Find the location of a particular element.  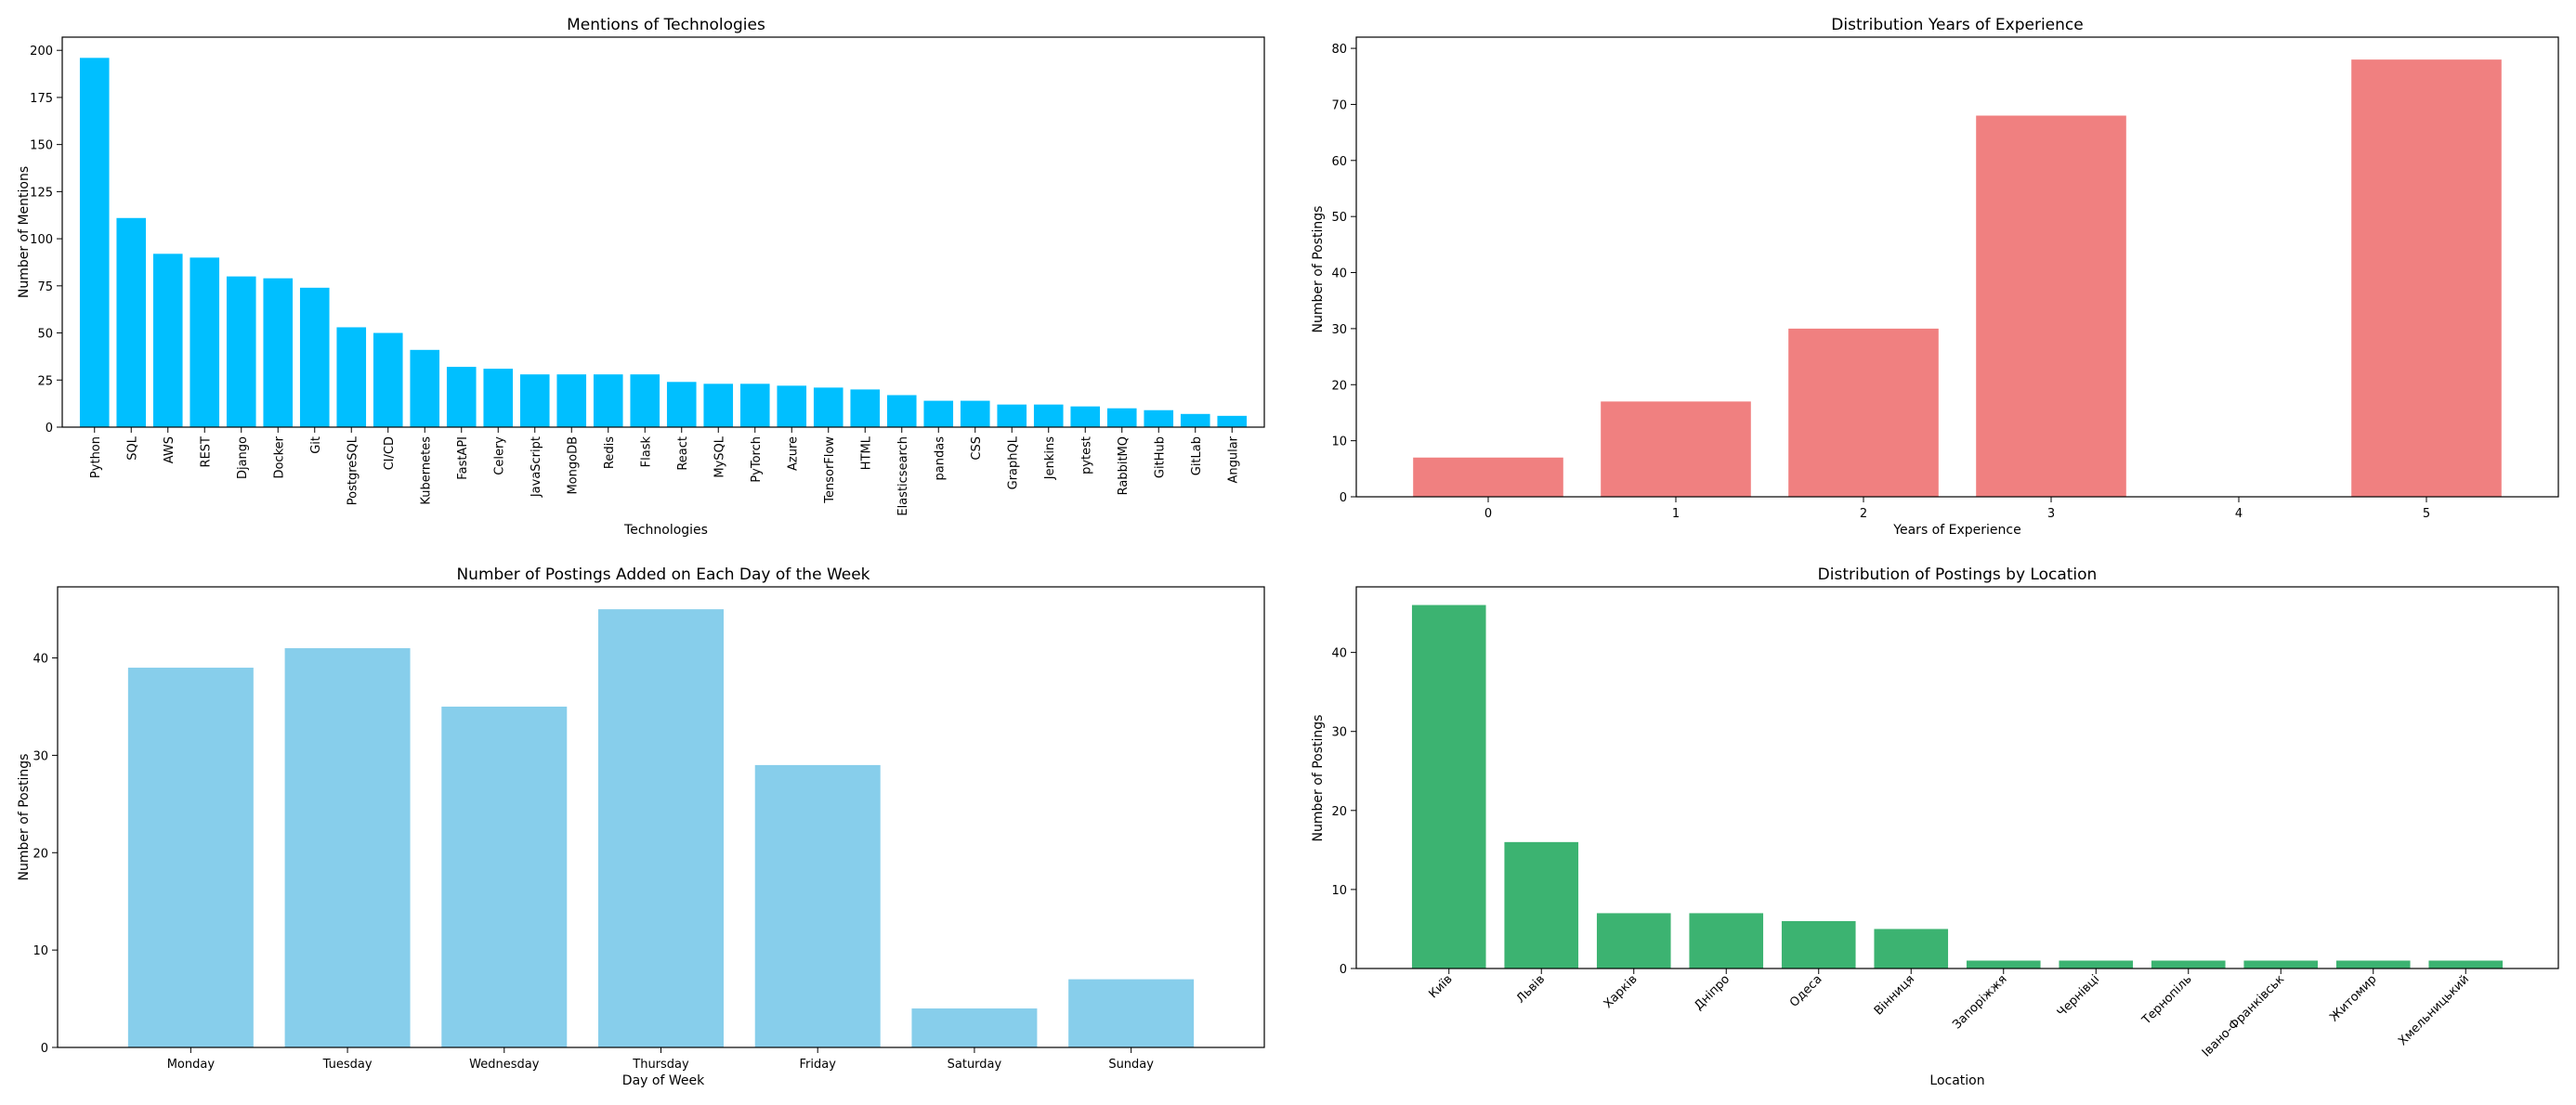

bar-Одеса is located at coordinates (1818, 944).